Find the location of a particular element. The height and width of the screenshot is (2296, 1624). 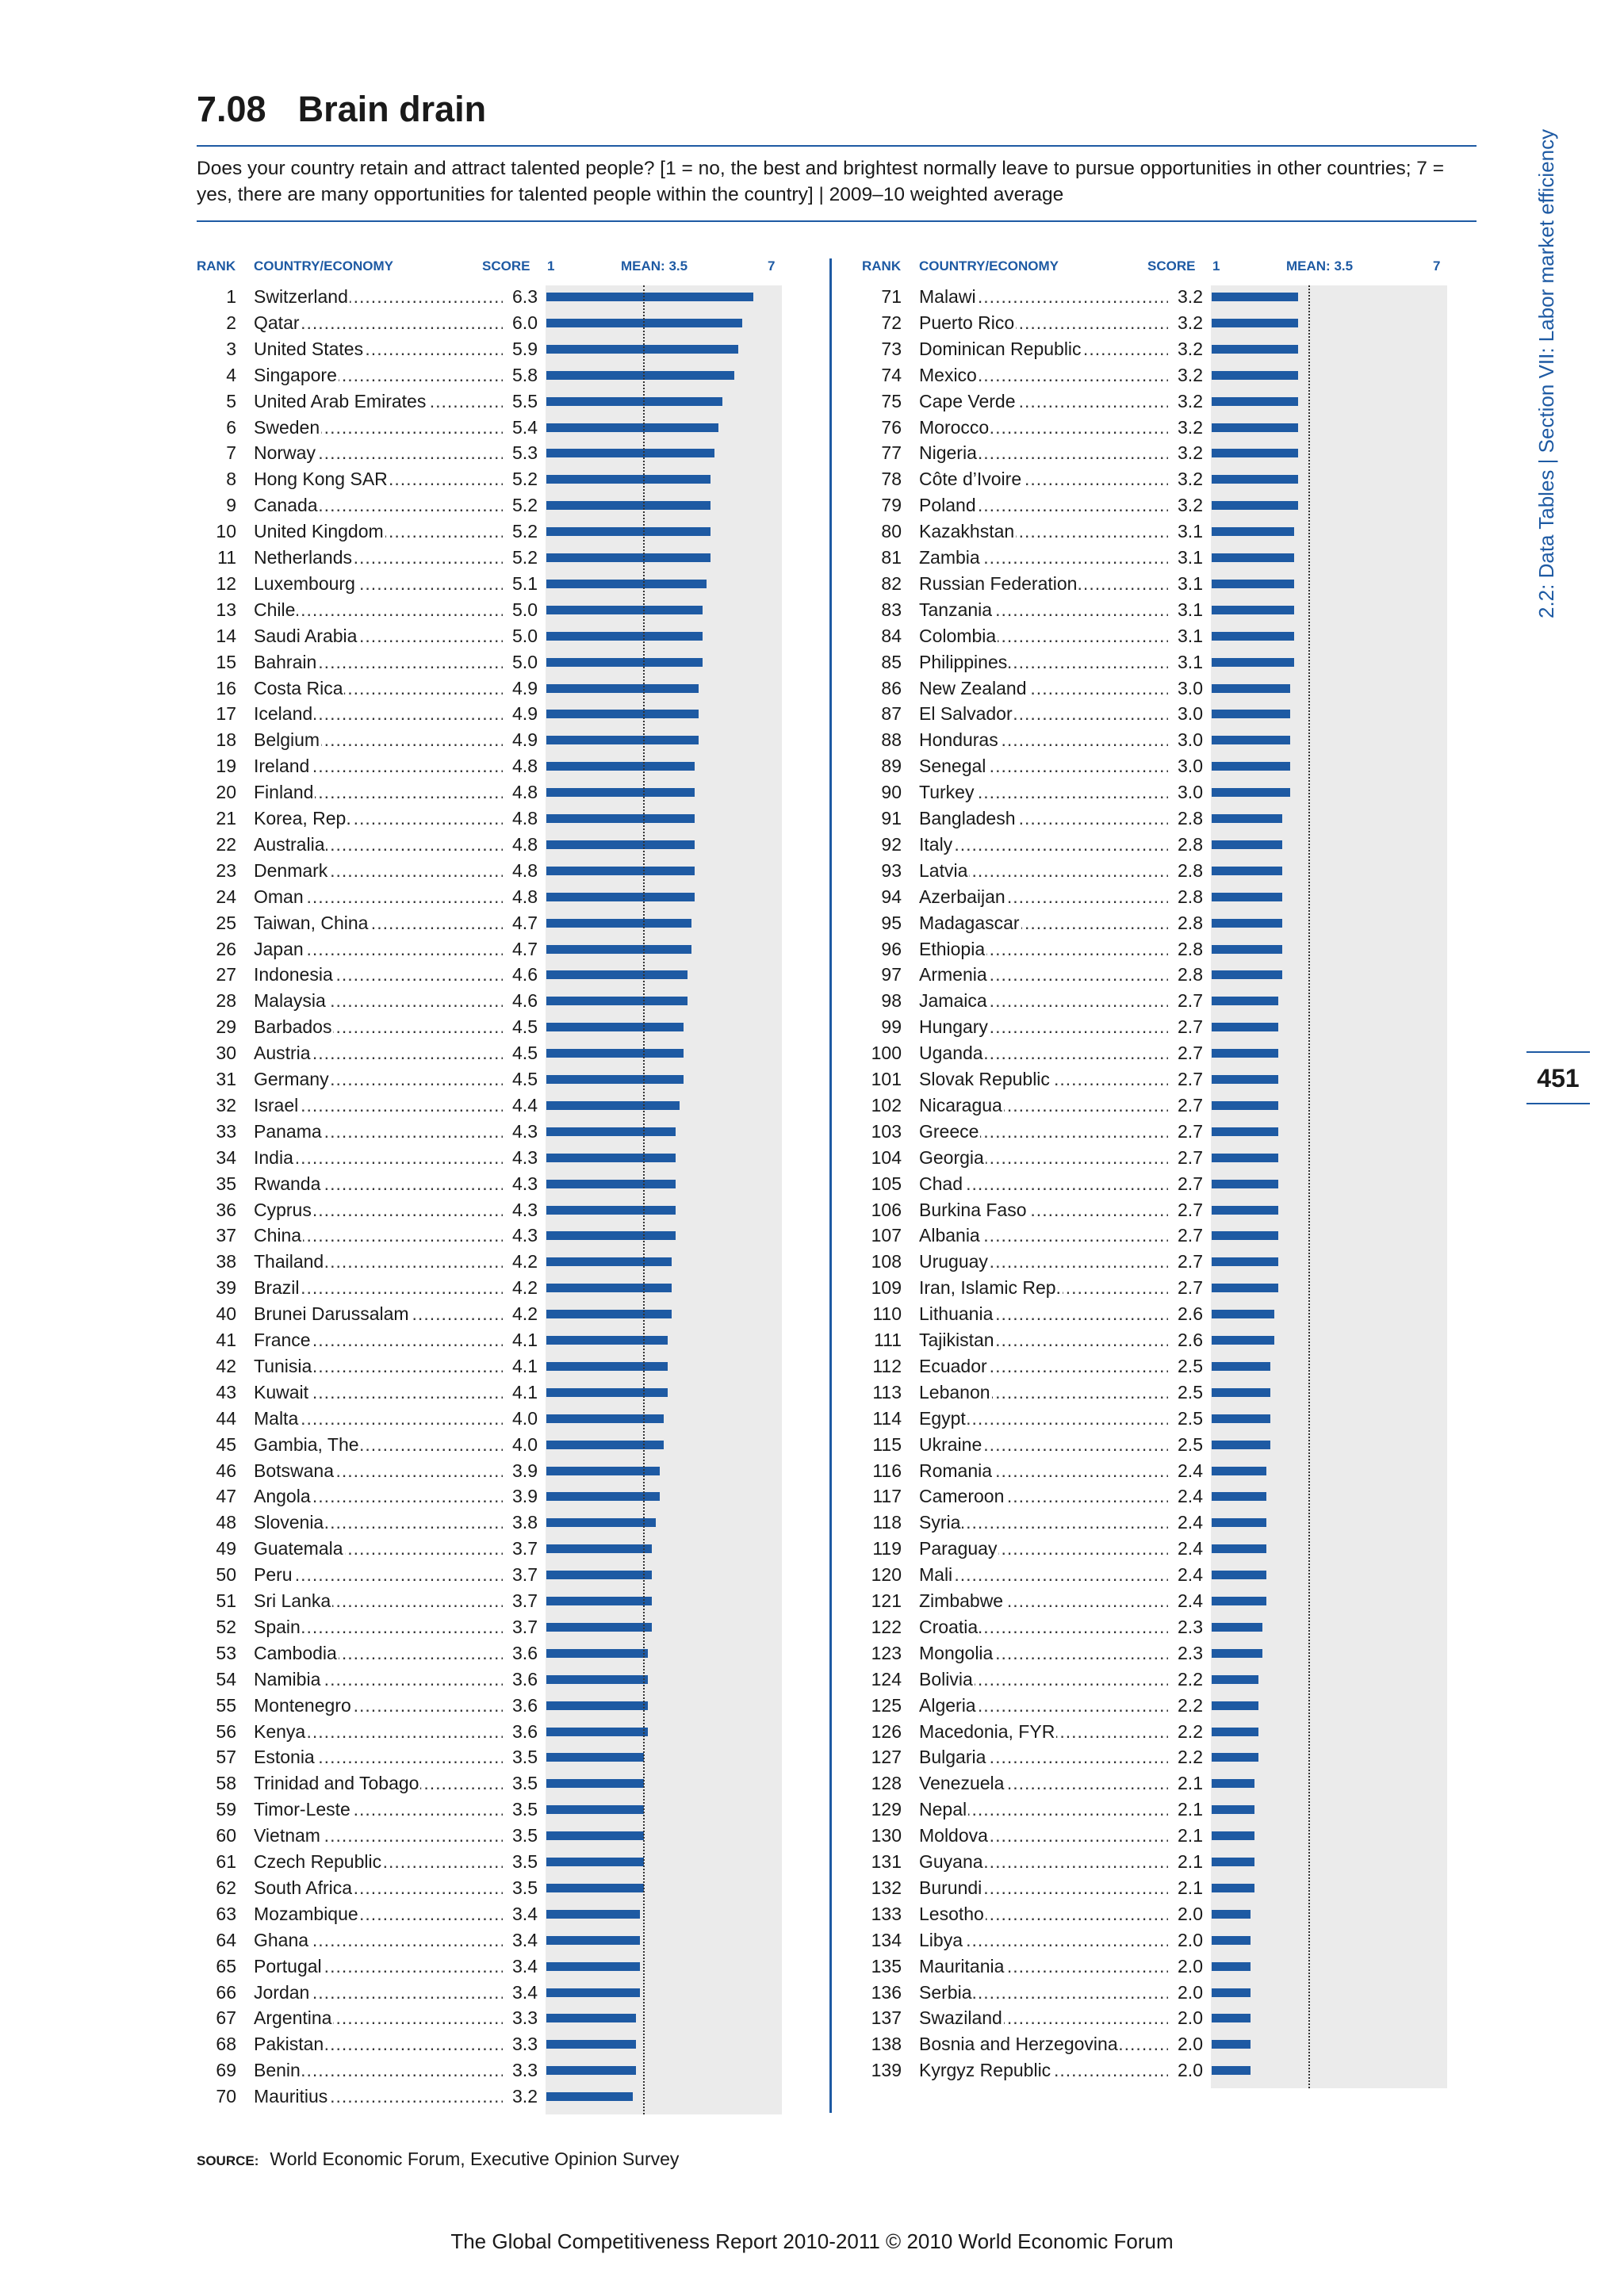

country-name: Ethiopia is located at coordinates (953, 949).